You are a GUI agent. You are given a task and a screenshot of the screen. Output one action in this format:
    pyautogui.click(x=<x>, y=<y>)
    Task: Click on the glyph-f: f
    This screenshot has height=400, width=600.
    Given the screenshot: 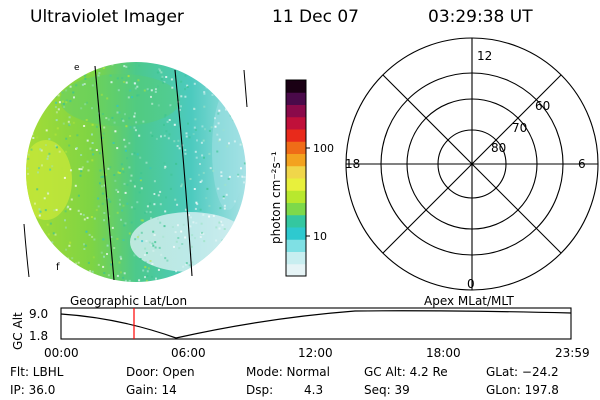 What is the action you would take?
    pyautogui.click(x=58, y=267)
    